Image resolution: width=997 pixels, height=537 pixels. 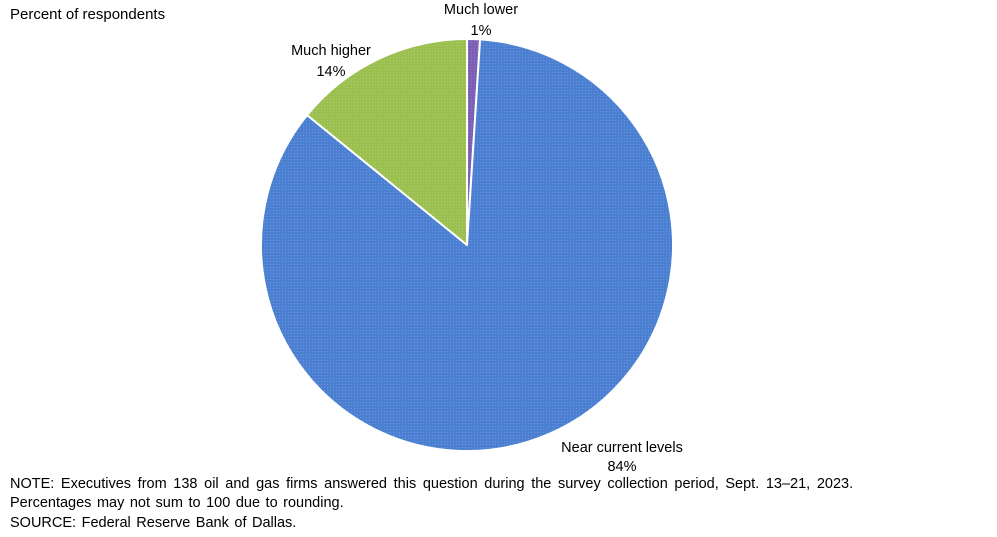 I want to click on pie-slice-label: Near current levels, so click(x=622, y=448).